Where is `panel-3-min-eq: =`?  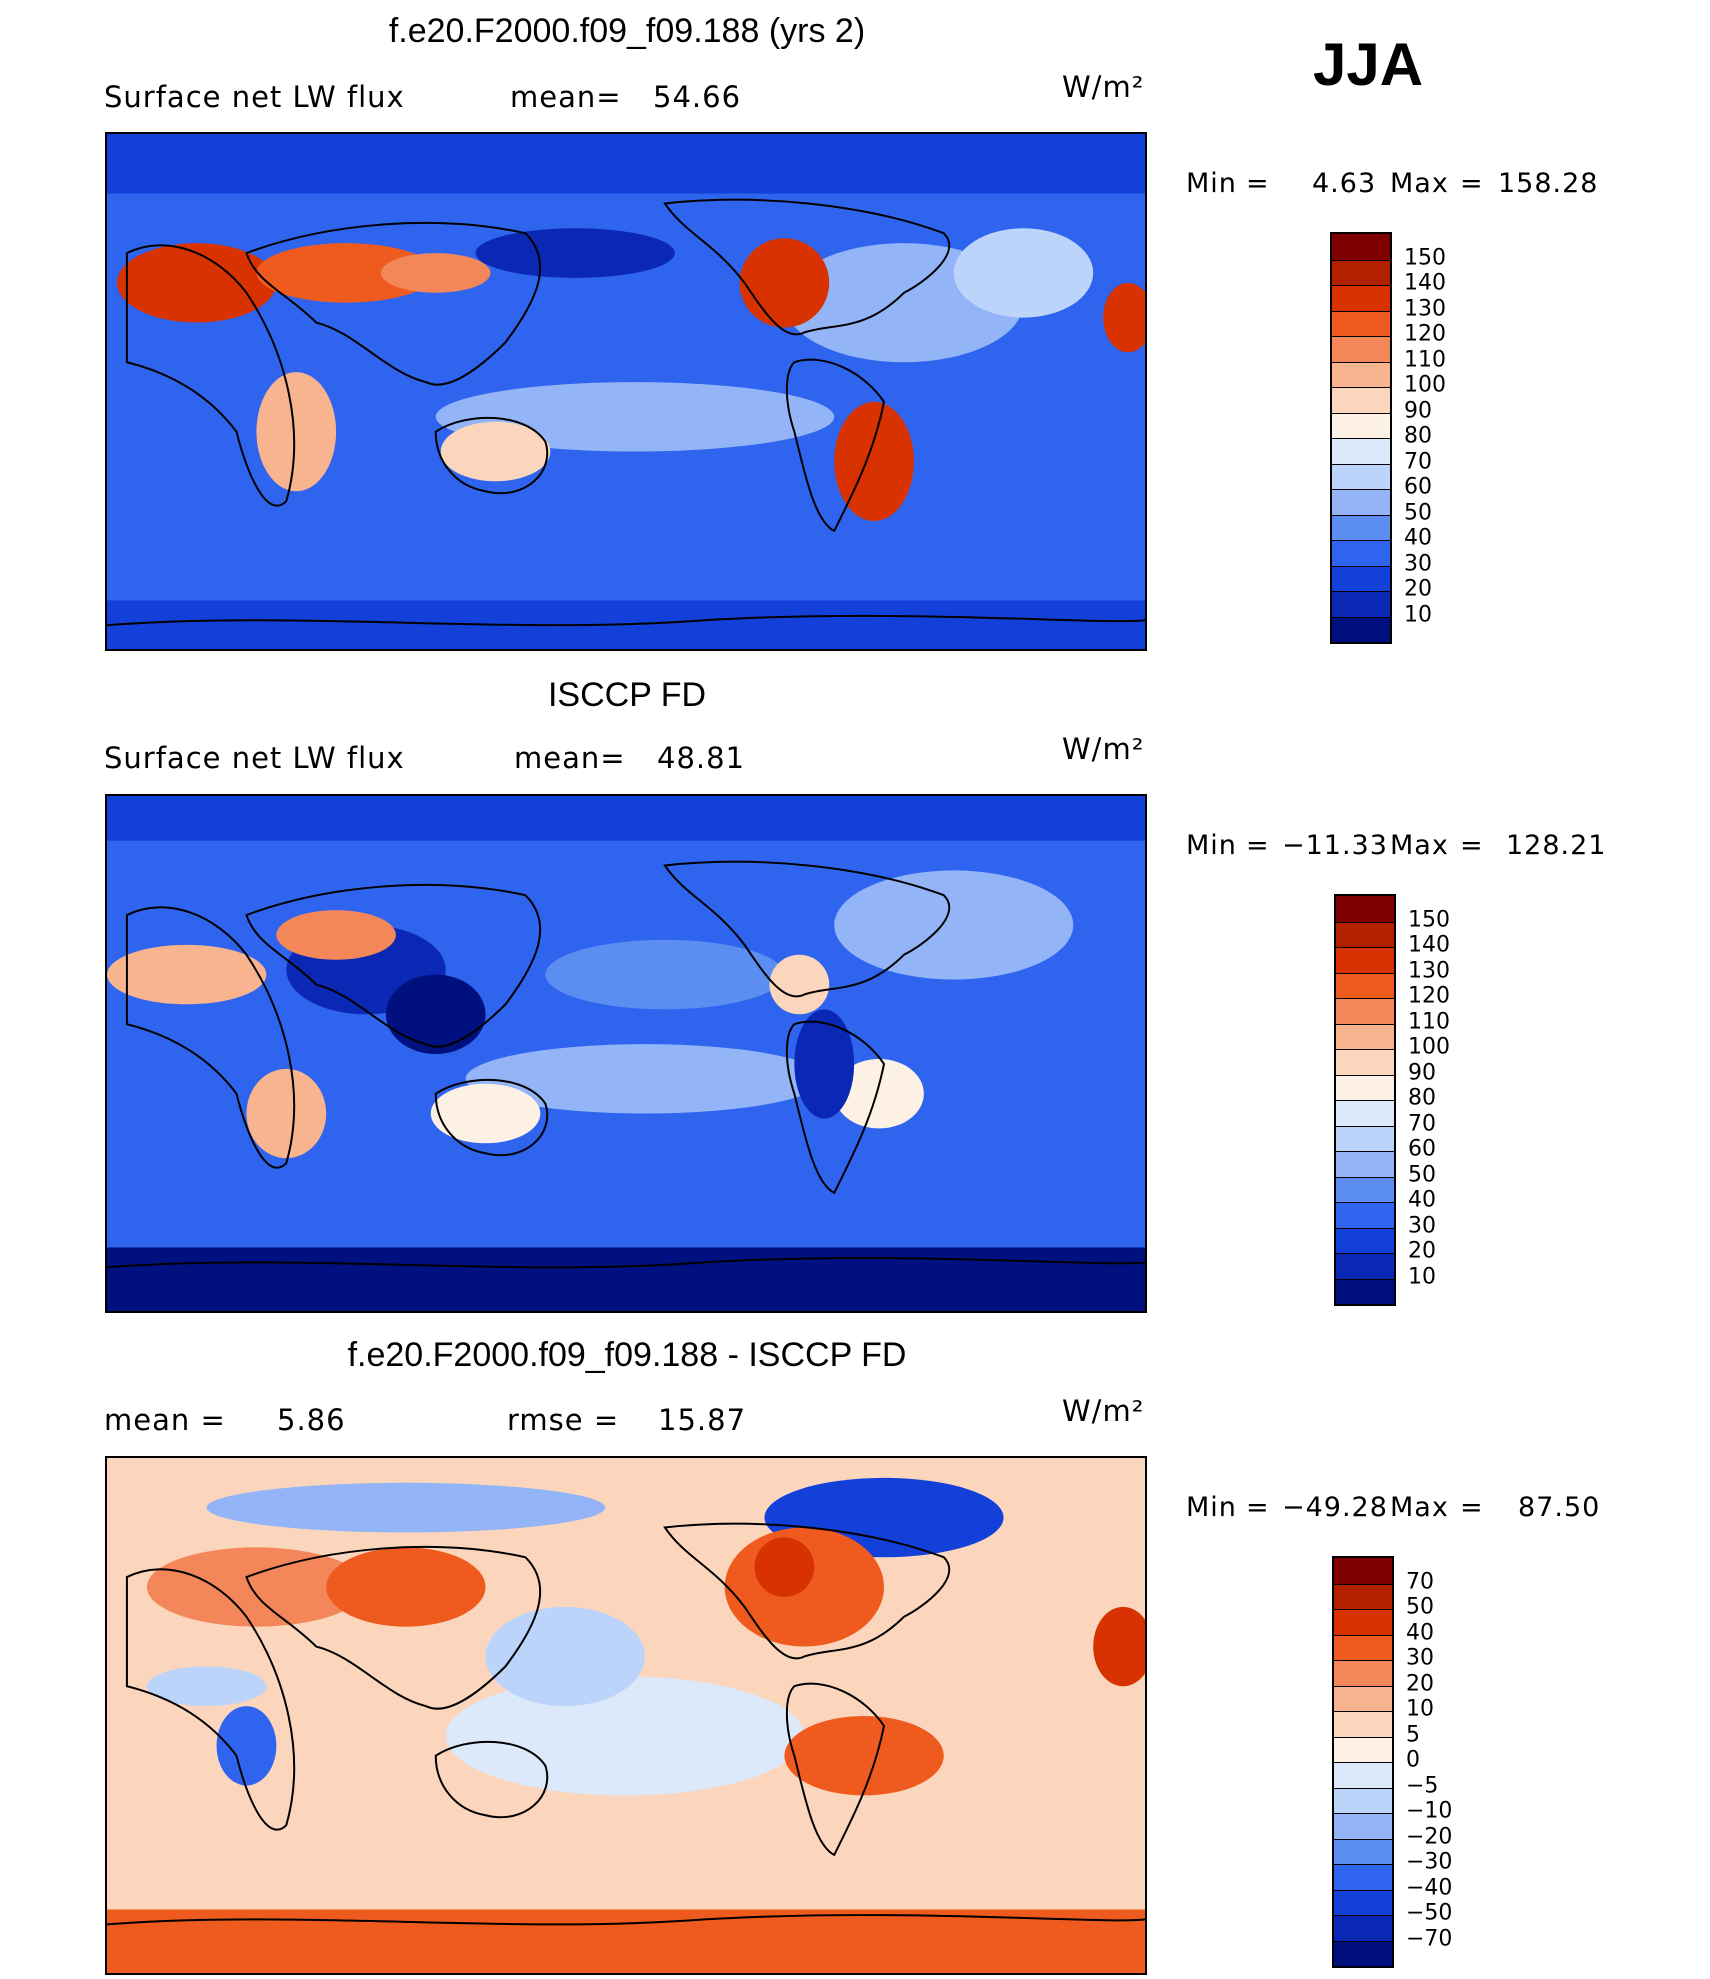 panel-3-min-eq: = is located at coordinates (1258, 1507).